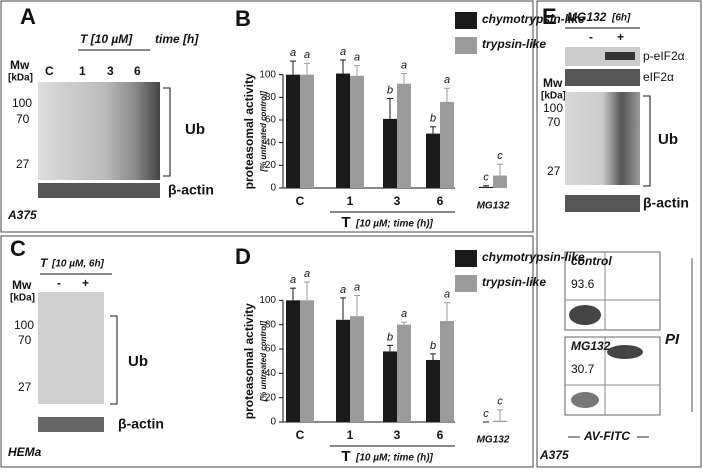  Describe the element at coordinates (243, 256) in the screenshot. I see `panel-label: D` at that location.